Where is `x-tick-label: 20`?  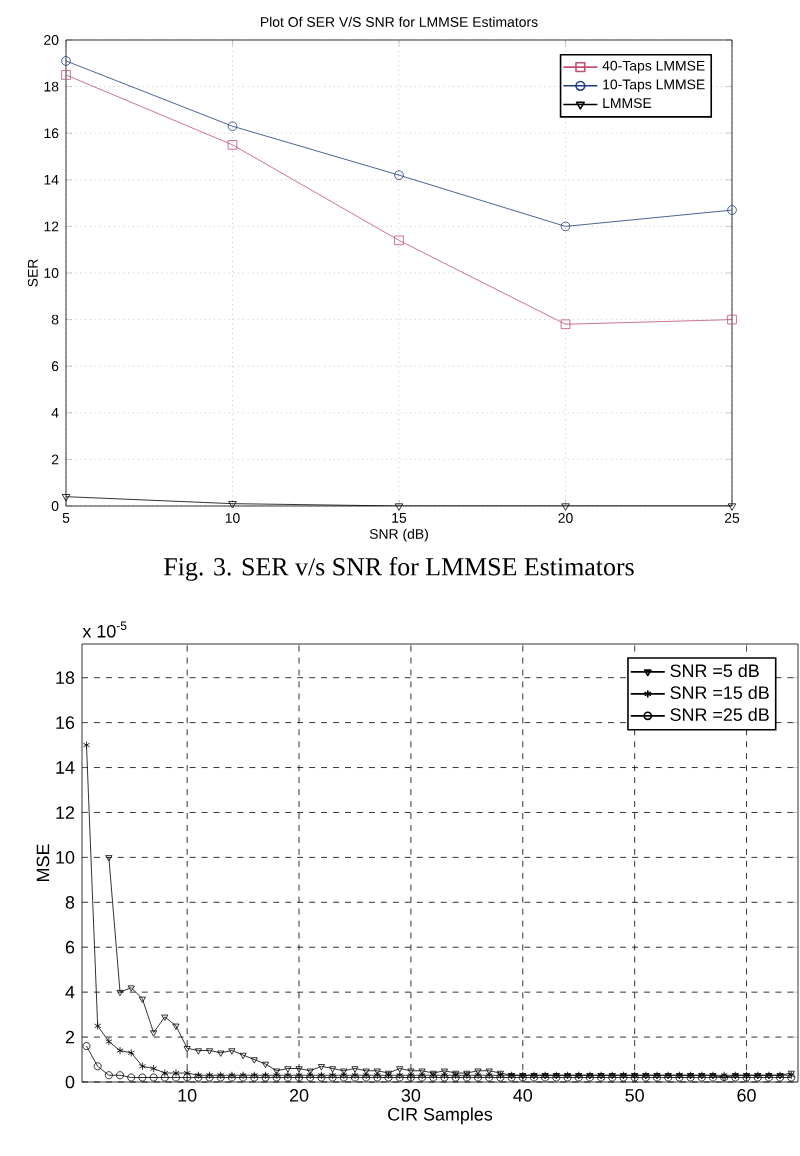 x-tick-label: 20 is located at coordinates (299, 1095).